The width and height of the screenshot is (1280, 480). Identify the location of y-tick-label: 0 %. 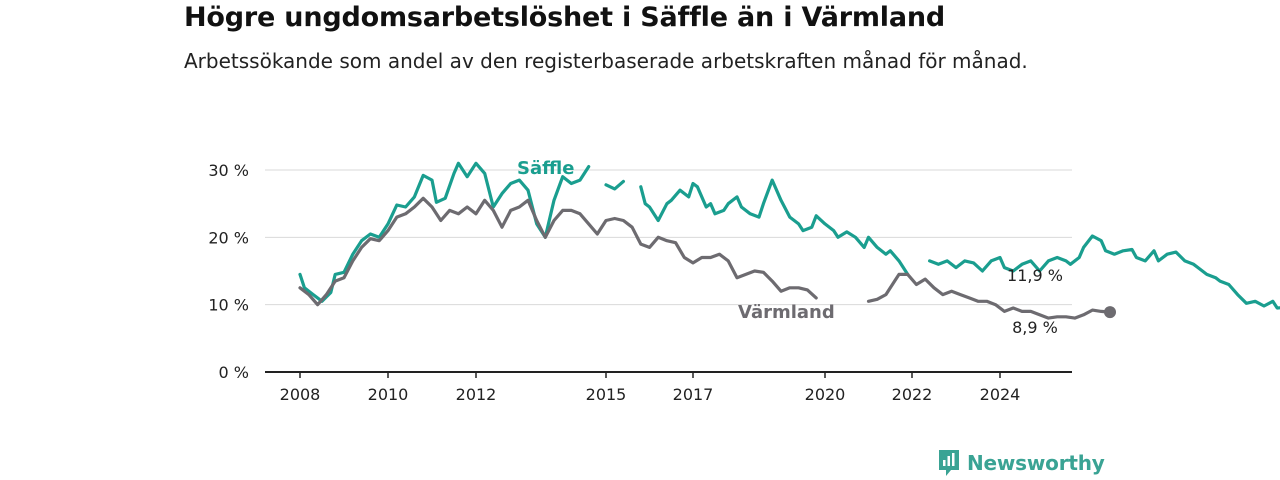
(234, 372).